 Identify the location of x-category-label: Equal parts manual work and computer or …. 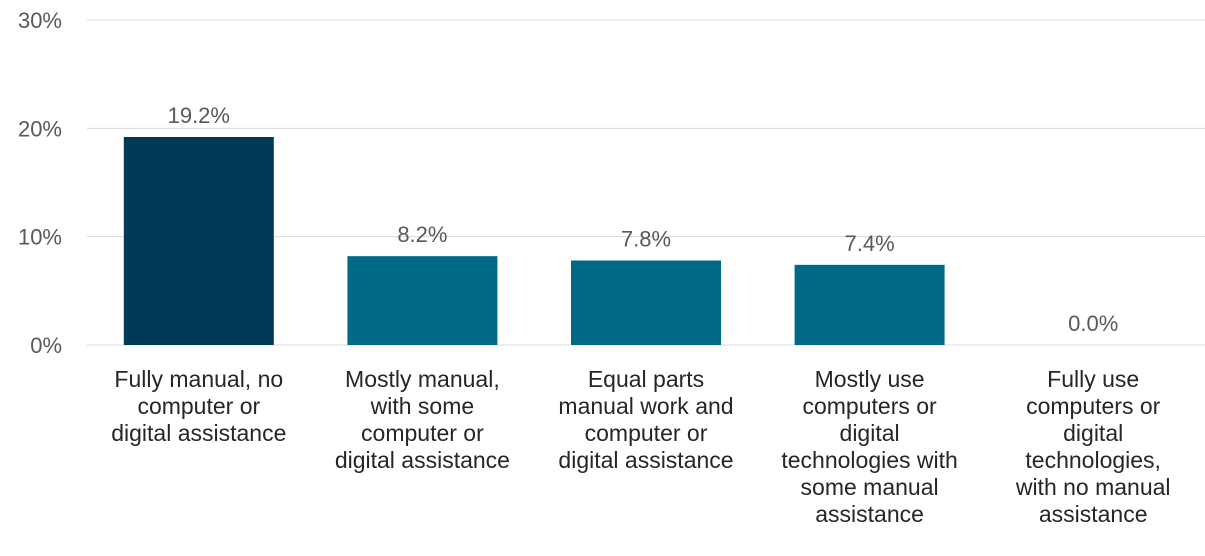
(646, 419).